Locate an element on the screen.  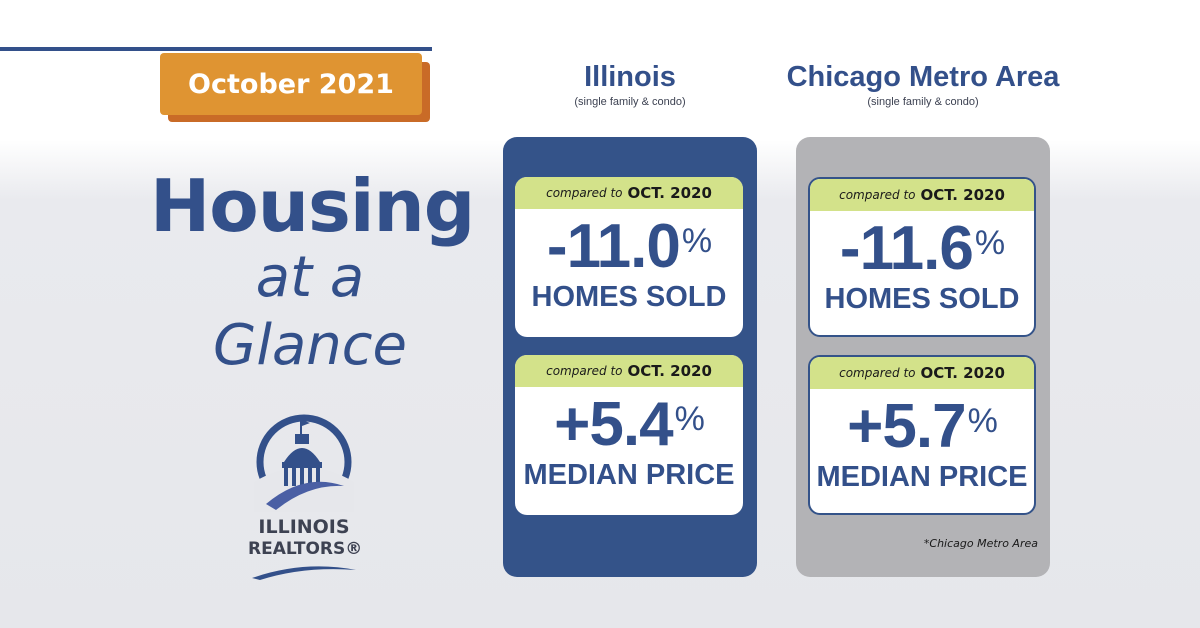
stat-card-median-price: compared to OCT. 2020 +5.7% MEDIAN PRICE is located at coordinates (922, 435).